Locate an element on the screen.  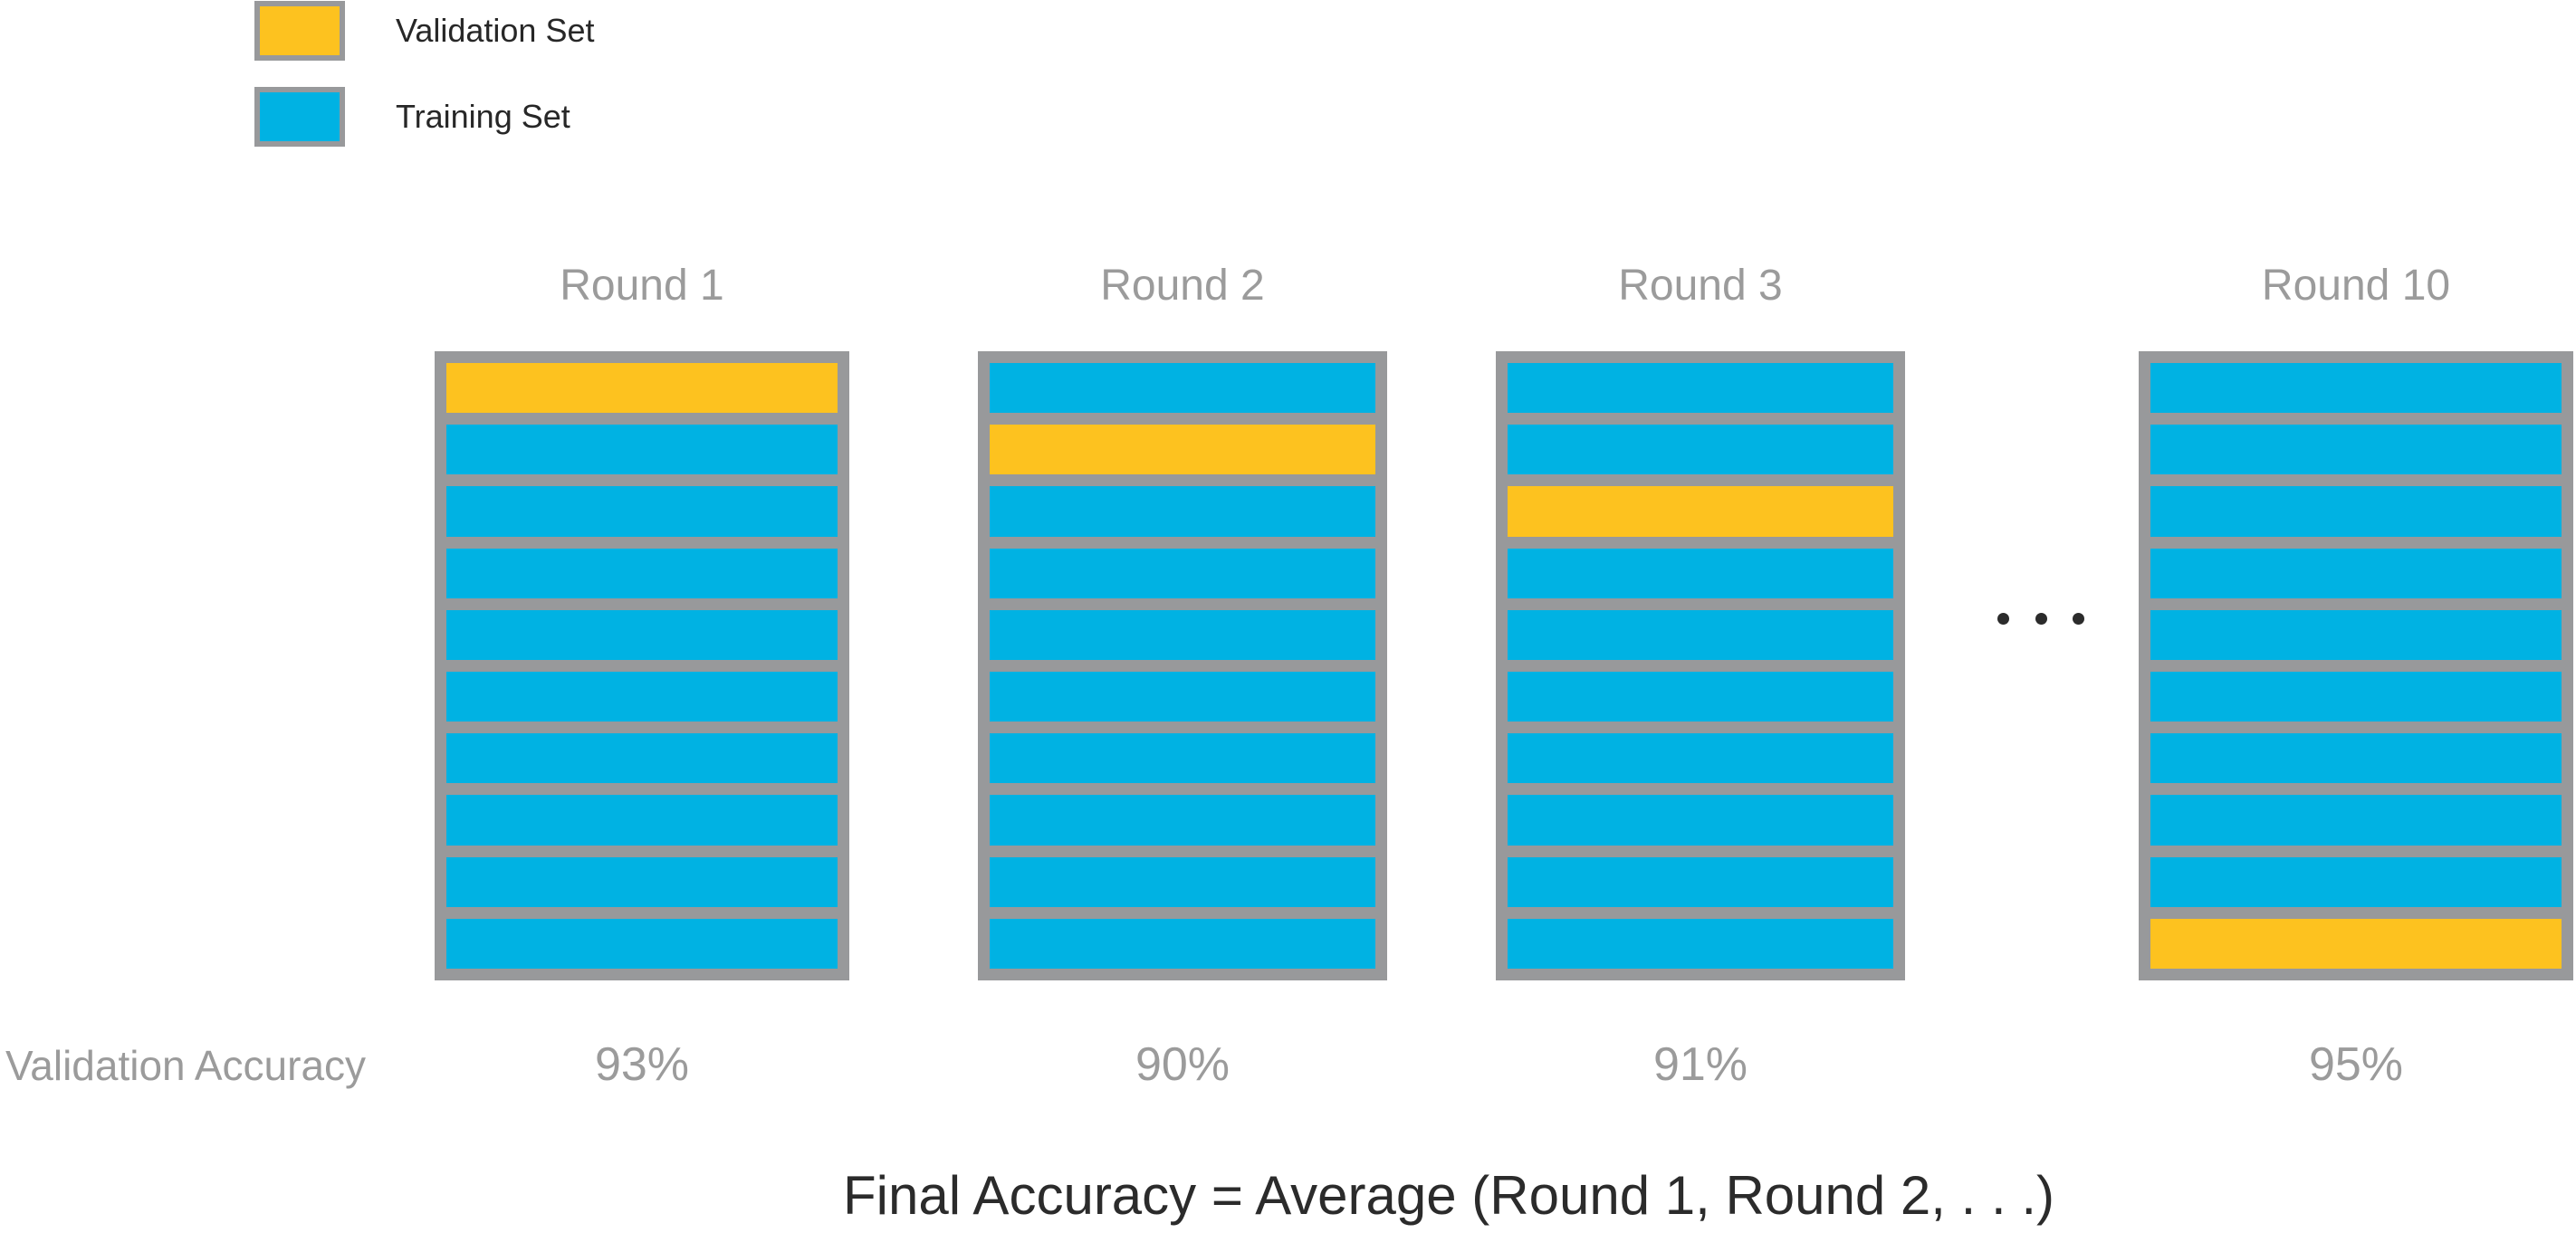
legend-label-training: Training Set is located at coordinates (483, 117).